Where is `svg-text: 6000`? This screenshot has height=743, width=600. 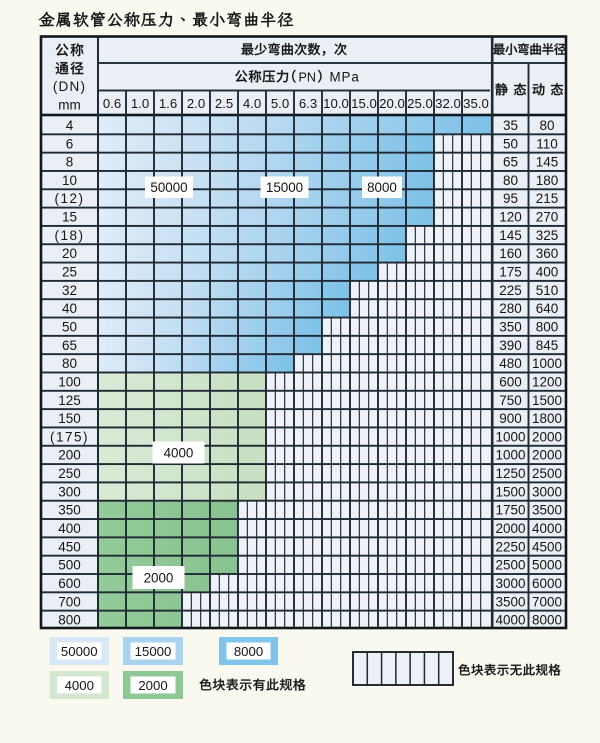 svg-text: 6000 is located at coordinates (547, 583).